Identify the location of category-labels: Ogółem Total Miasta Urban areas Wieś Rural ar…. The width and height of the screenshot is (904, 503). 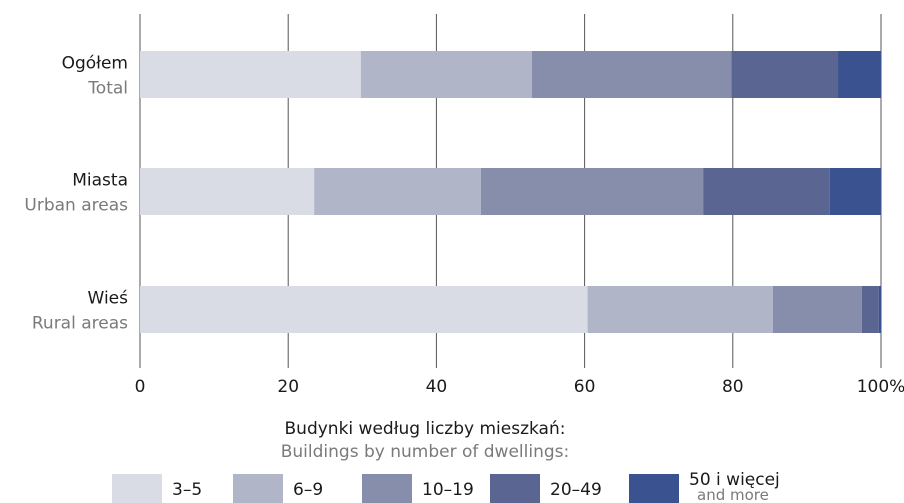
(76, 194).